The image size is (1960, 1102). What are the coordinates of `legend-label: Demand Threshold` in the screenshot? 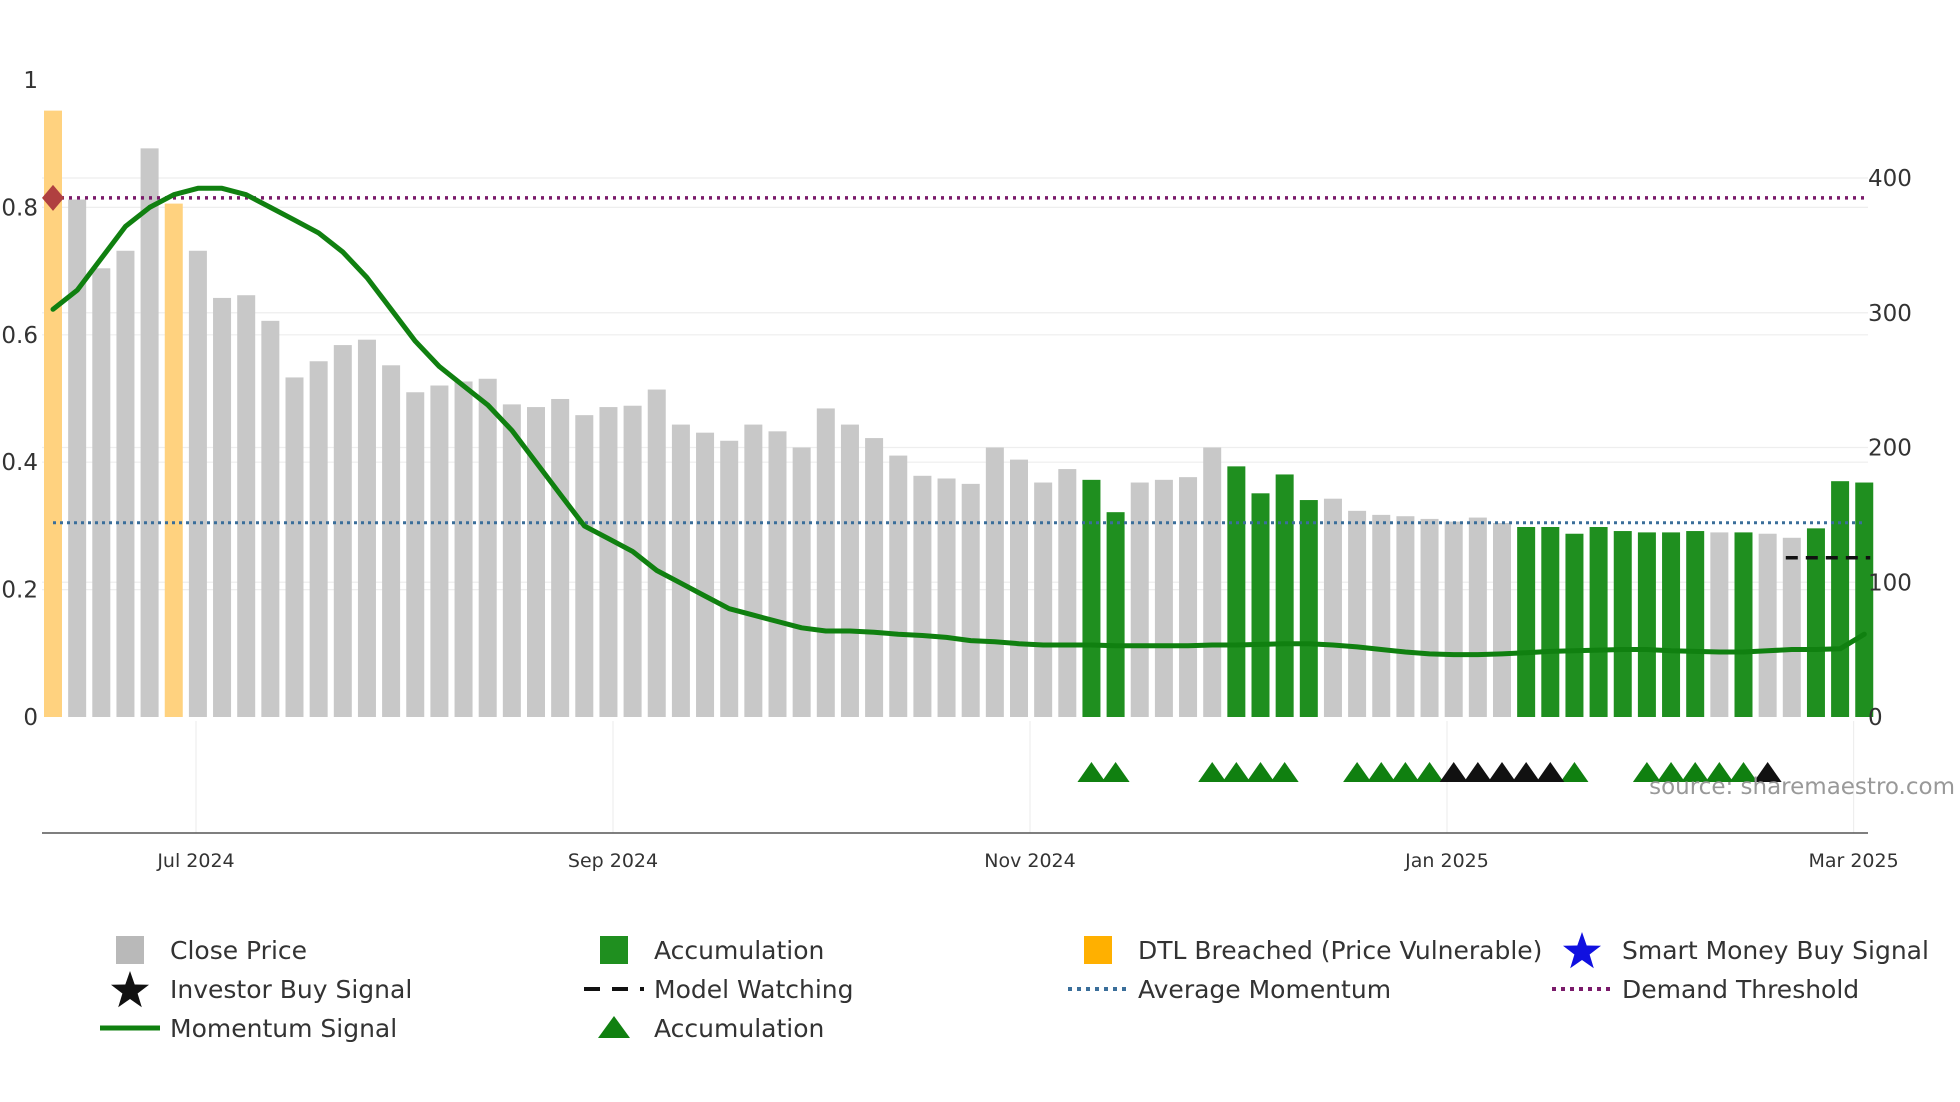 It's located at (1740, 989).